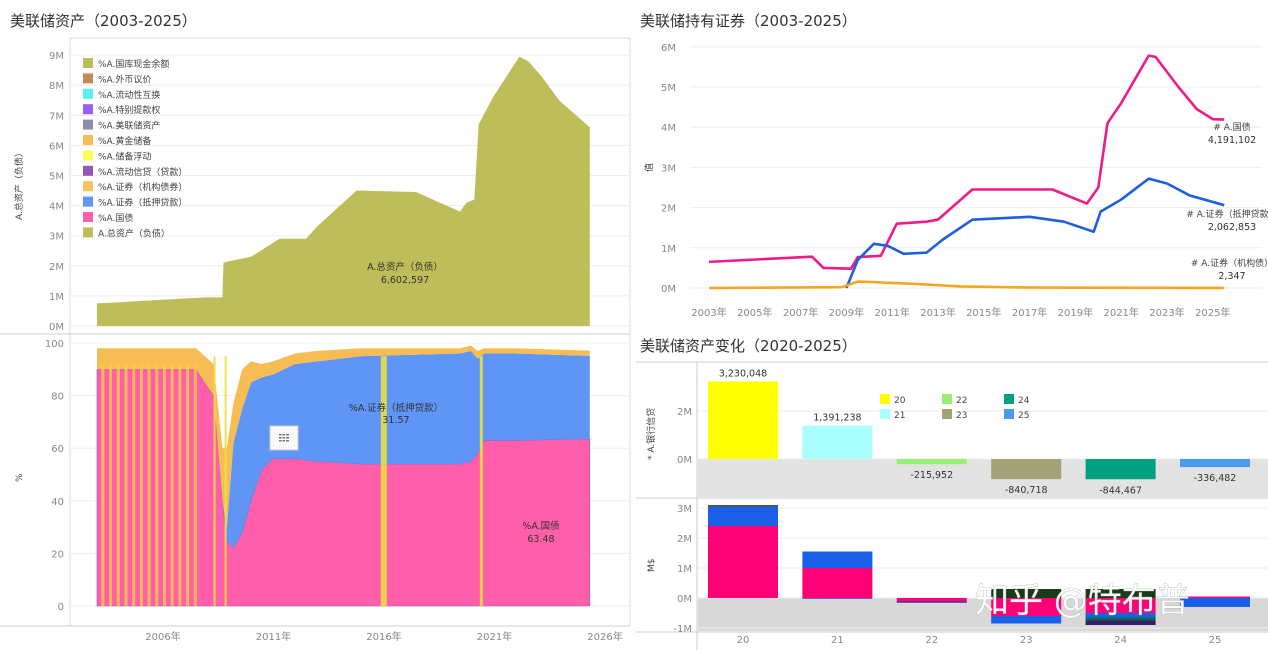 The height and width of the screenshot is (650, 1268). I want to click on series-end-name: # A.证券（机构债）, so click(1229, 263).